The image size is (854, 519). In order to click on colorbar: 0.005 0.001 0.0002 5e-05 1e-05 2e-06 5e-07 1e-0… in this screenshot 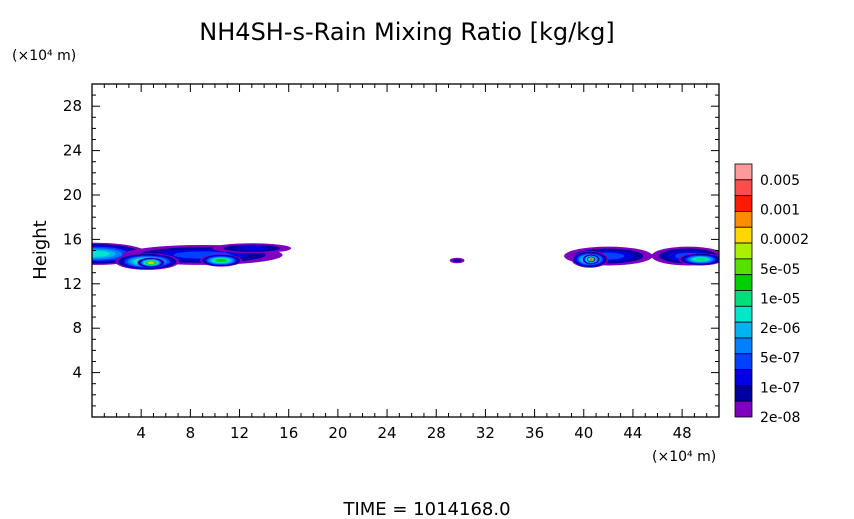, I will do `click(771, 294)`.